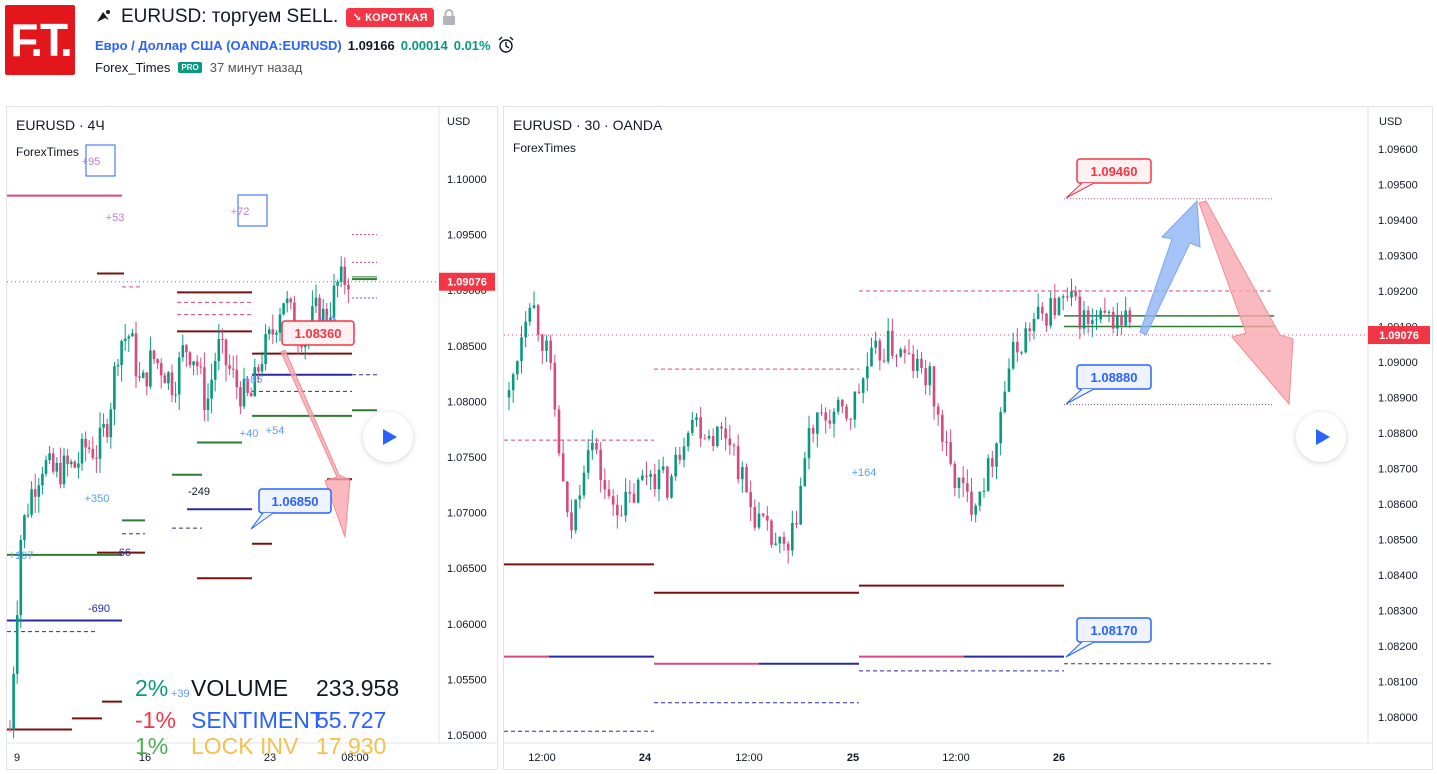 The height and width of the screenshot is (774, 1437). What do you see at coordinates (506, 45) in the screenshot?
I see `alarm-clock-icon` at bounding box center [506, 45].